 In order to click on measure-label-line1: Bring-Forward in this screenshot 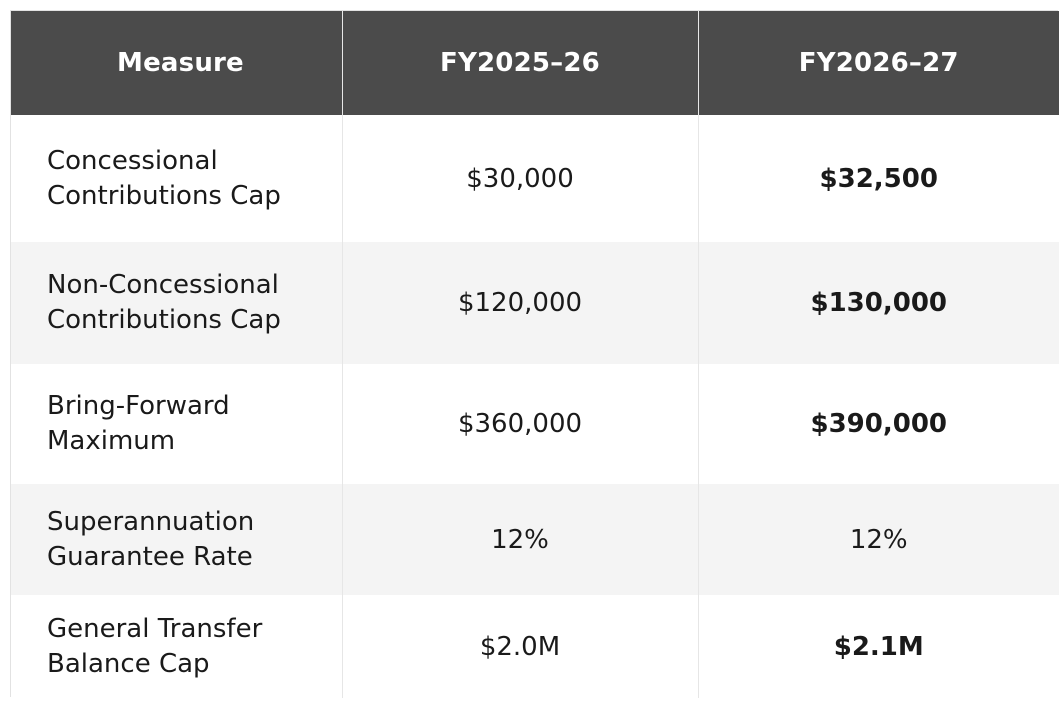, I will do `click(138, 406)`.